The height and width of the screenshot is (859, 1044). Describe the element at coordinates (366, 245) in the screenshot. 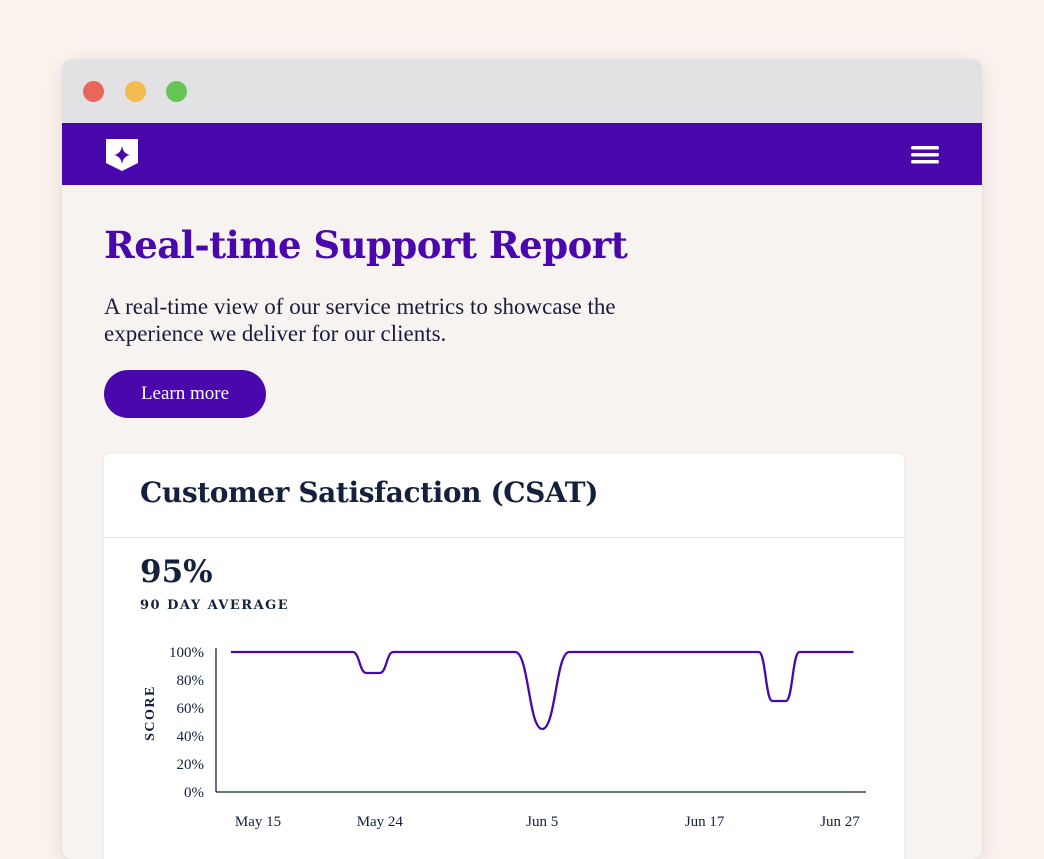

I see `page-title: Real-time Support Report` at that location.